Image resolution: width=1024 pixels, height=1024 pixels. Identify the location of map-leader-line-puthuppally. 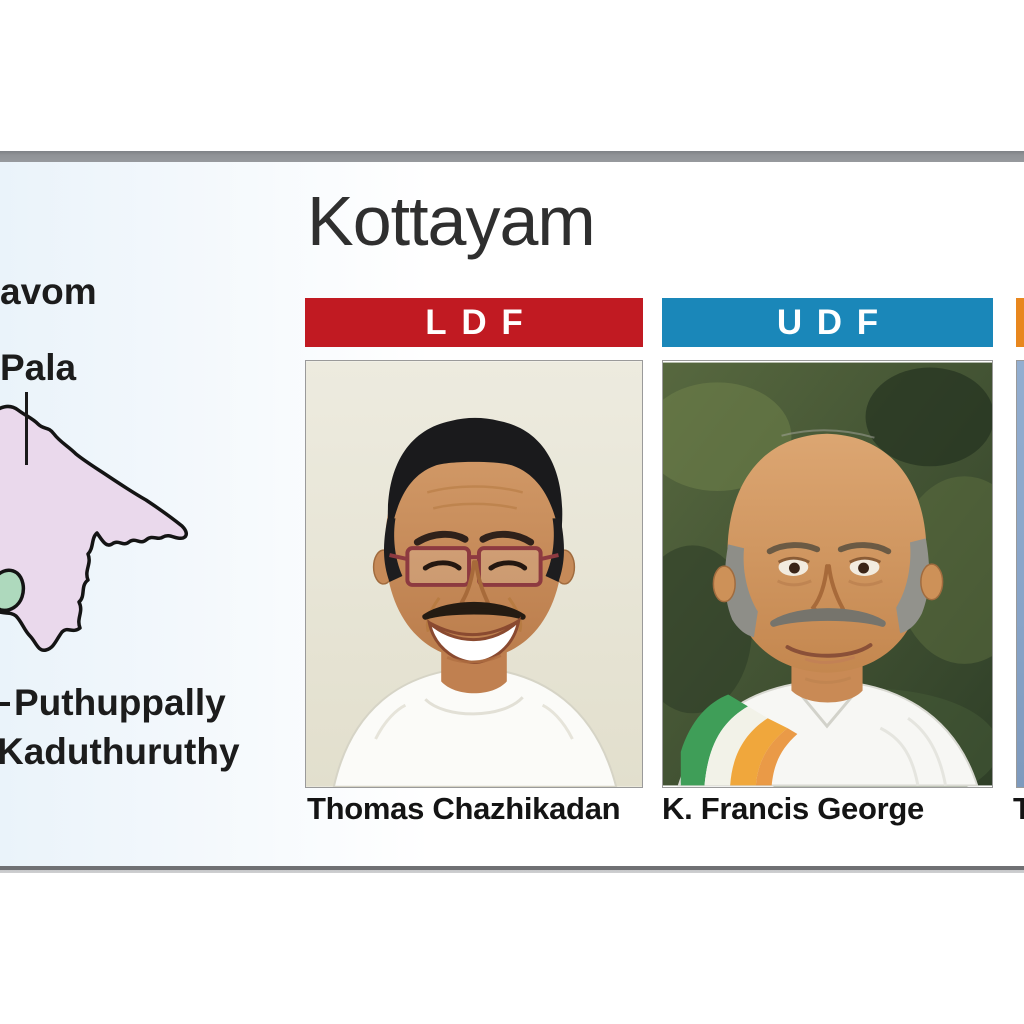
(5, 704).